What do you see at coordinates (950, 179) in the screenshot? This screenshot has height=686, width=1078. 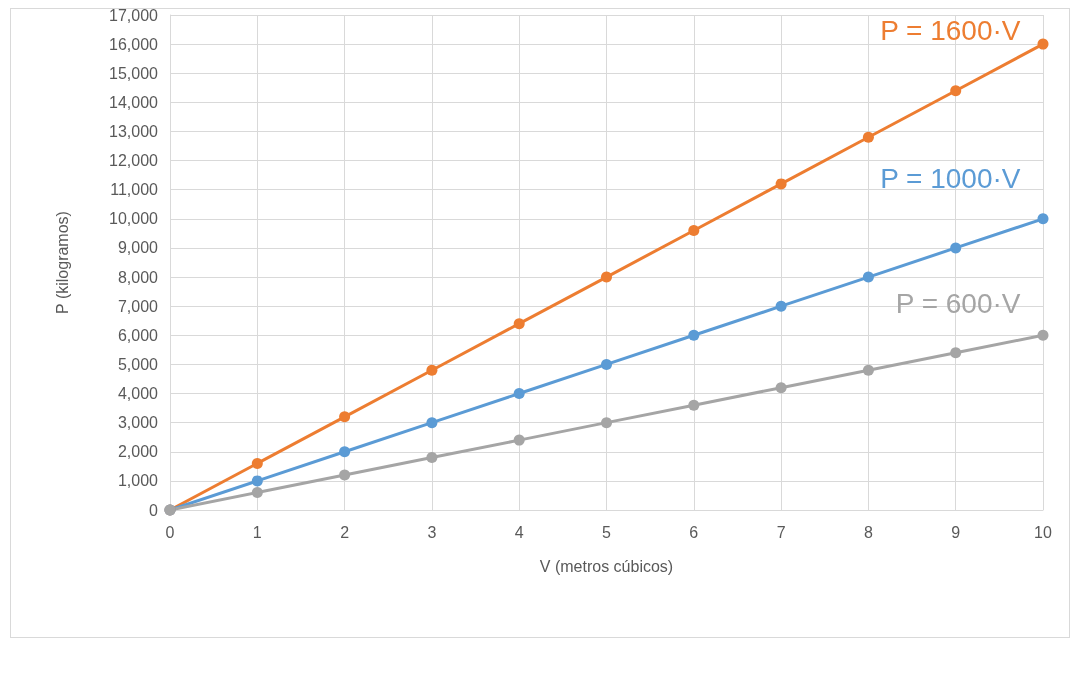 I see `series-label: P = 1000·V` at bounding box center [950, 179].